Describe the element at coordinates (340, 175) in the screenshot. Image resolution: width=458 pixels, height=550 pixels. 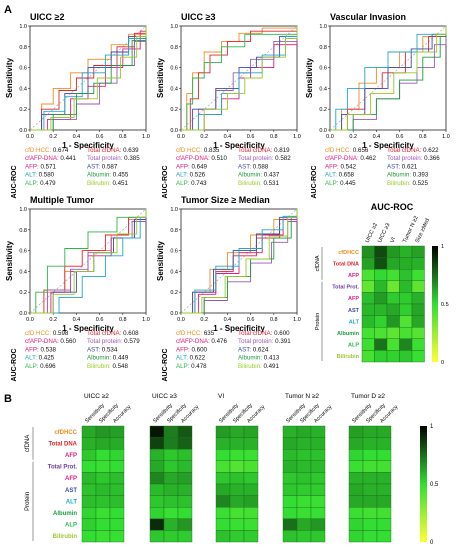
I see `auc-entry: ALT: 0.658` at that location.